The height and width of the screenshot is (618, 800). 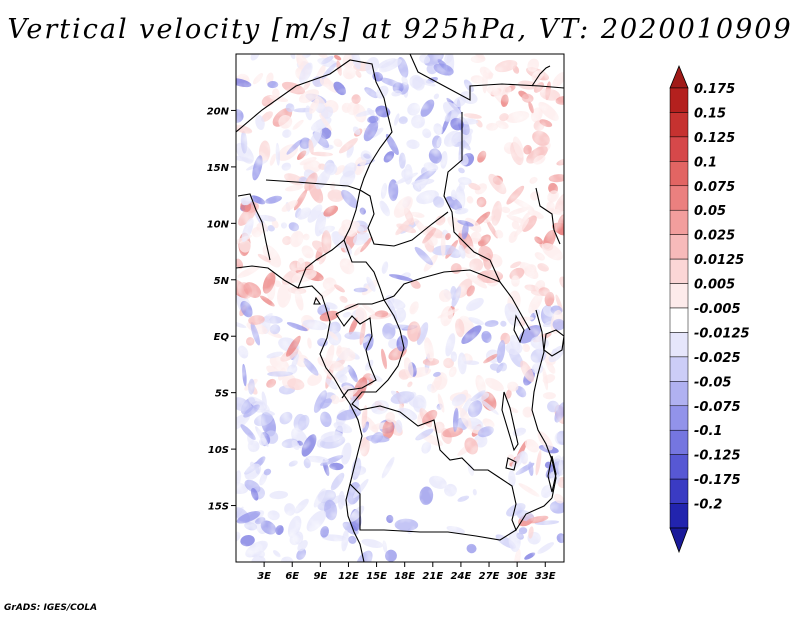 What do you see at coordinates (553, 343) in the screenshot?
I see `lake-victoria` at bounding box center [553, 343].